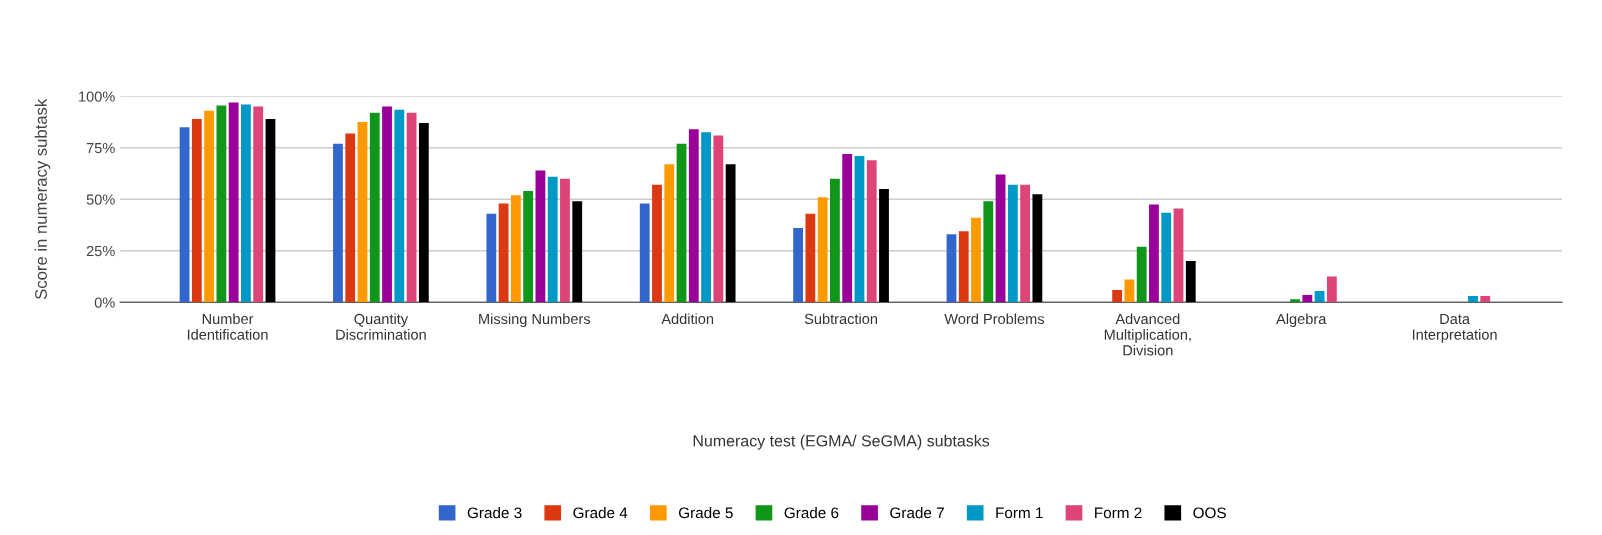 This screenshot has width=1602, height=535. Describe the element at coordinates (994, 319) in the screenshot. I see `x-tick-label: Word Problems` at that location.